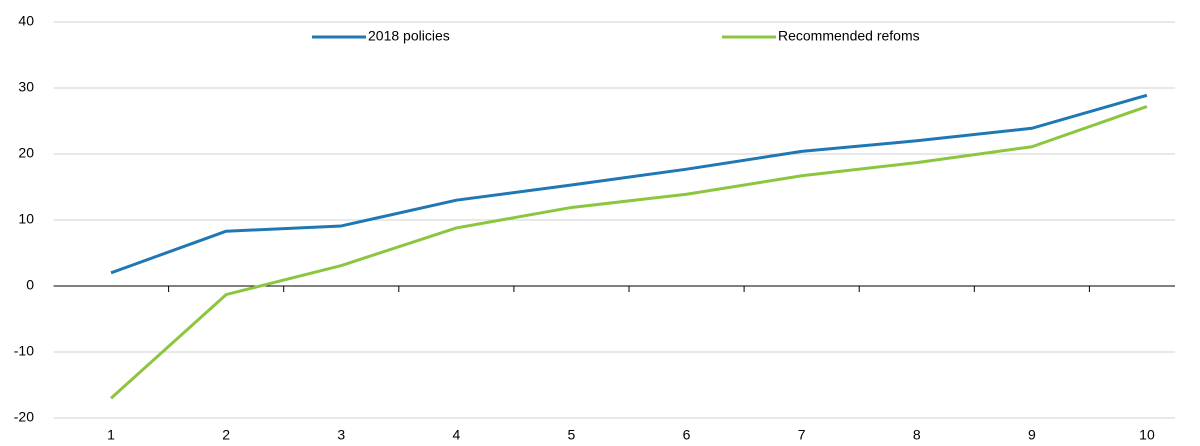 The height and width of the screenshot is (446, 1200). Describe the element at coordinates (409, 36) in the screenshot. I see `legend-label: 2018 policies` at that location.